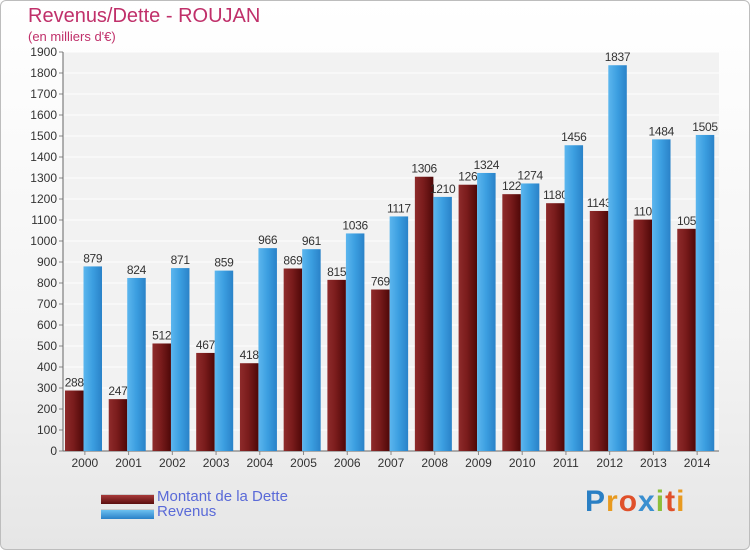 The image size is (750, 550). What do you see at coordinates (612, 501) in the screenshot?
I see `logo-letter: r` at bounding box center [612, 501].